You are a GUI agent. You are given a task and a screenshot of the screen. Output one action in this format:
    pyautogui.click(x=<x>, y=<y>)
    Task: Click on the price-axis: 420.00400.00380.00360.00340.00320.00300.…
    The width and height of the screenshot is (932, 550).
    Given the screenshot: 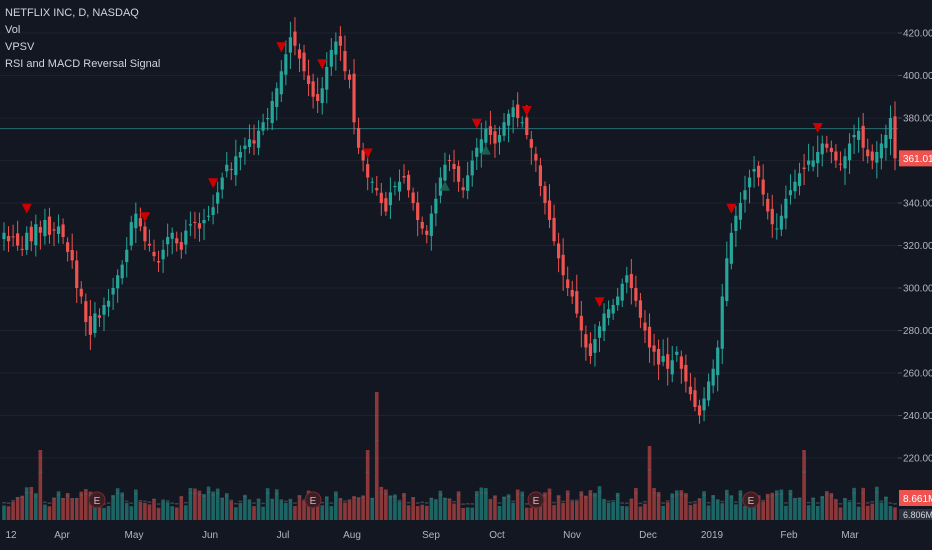 What is the action you would take?
    pyautogui.click(x=915, y=260)
    